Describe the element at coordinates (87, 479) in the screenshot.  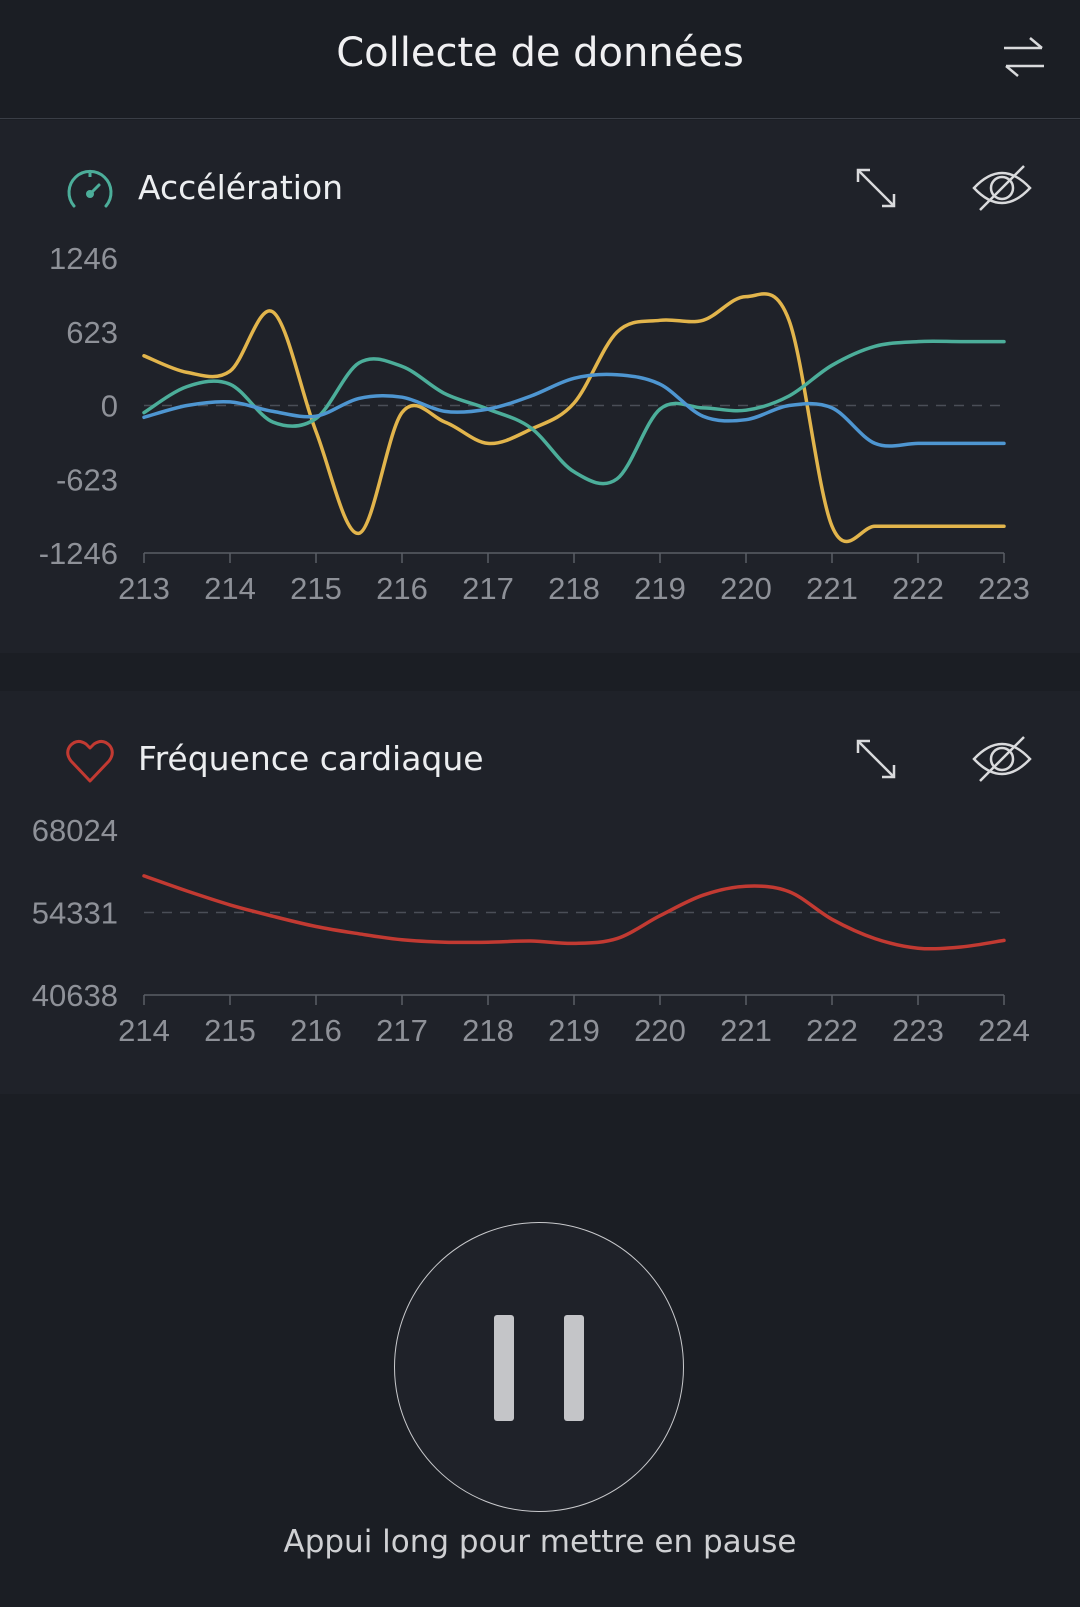
I see `y-tick-label: -623` at that location.